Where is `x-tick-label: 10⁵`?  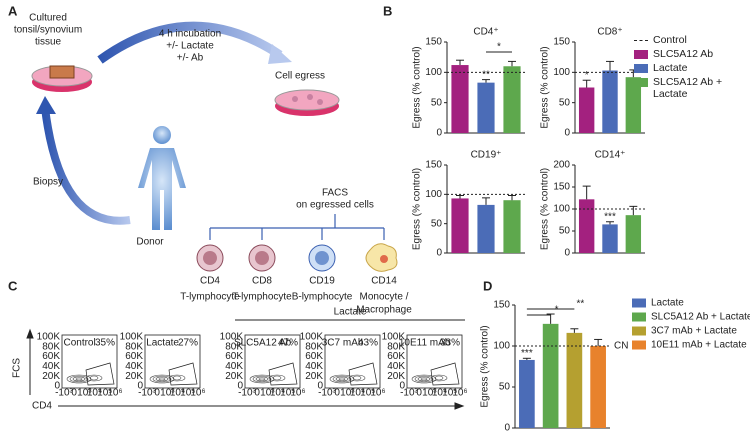 x-tick-label: 10⁵ is located at coordinates (449, 393).